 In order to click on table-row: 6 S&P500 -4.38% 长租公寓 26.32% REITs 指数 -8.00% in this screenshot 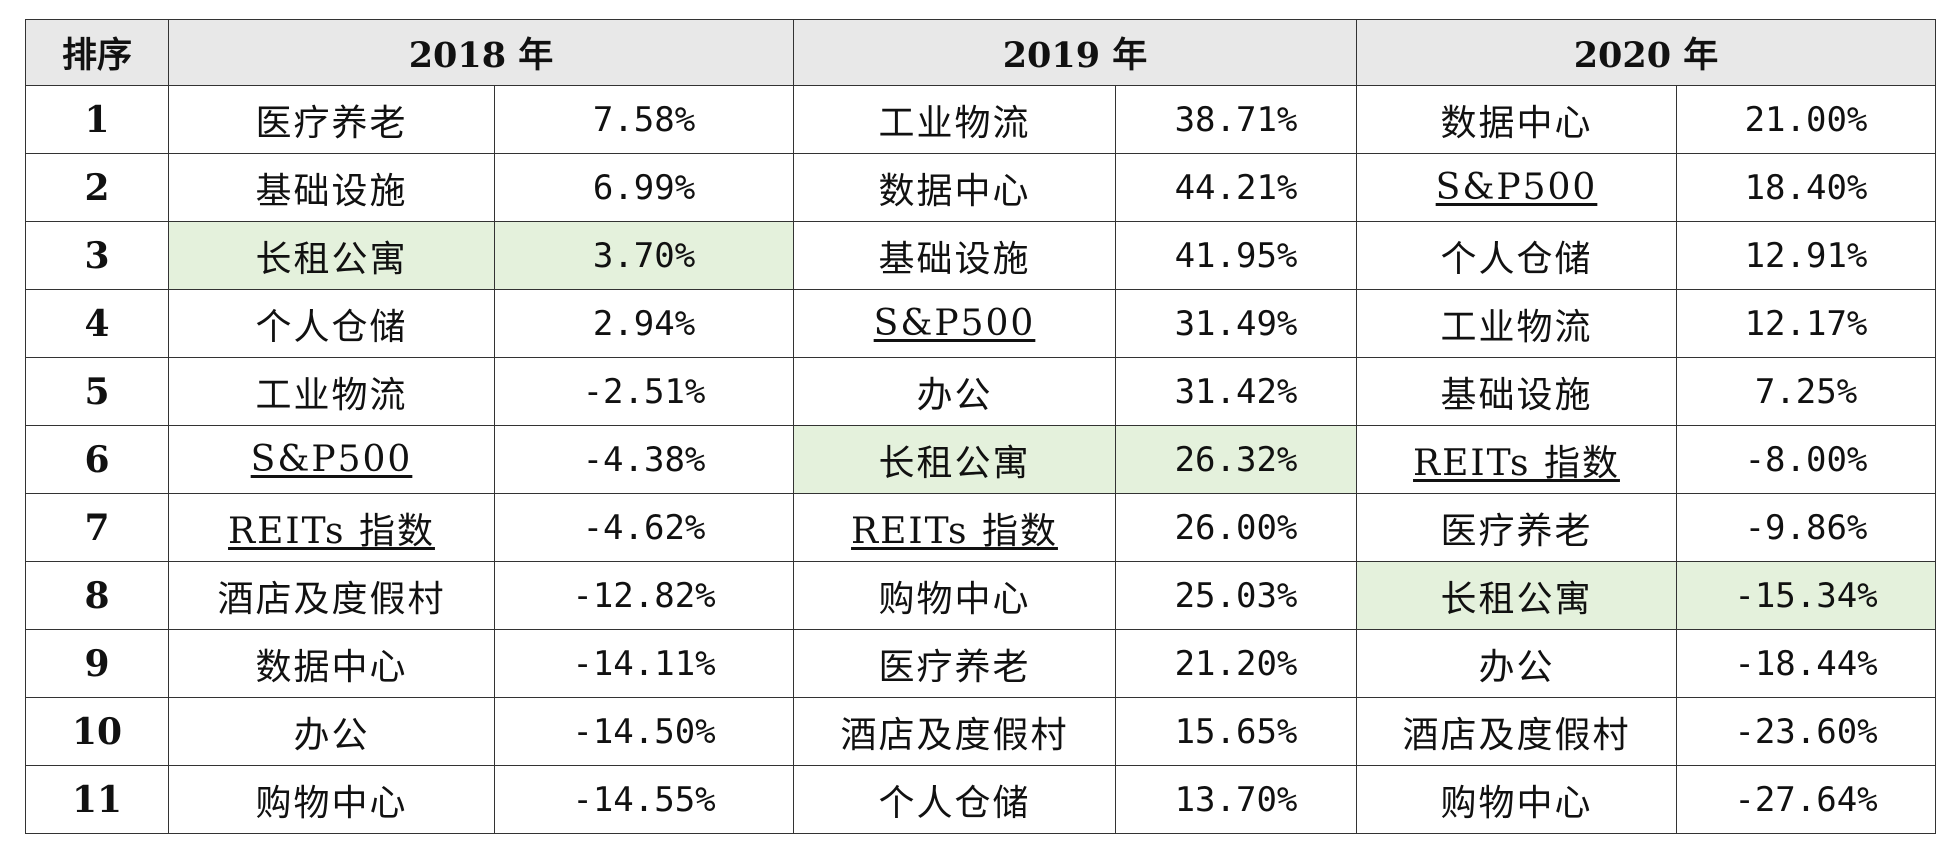, I will do `click(980, 459)`.